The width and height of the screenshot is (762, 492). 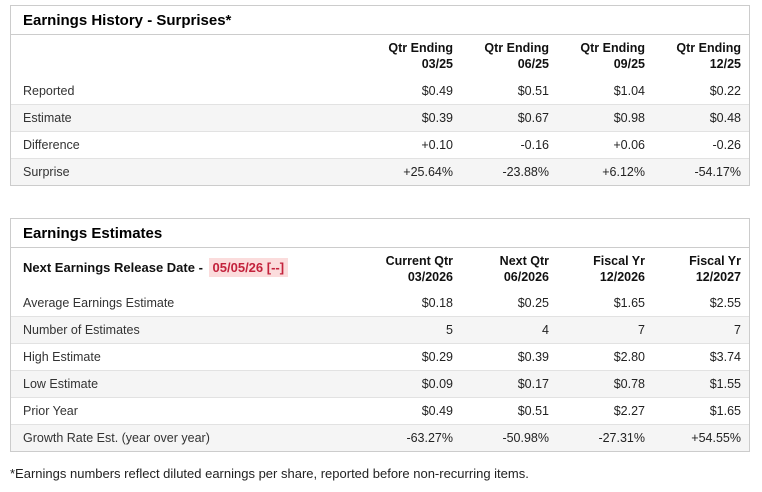 I want to click on value-cell: $0.29, so click(x=413, y=357).